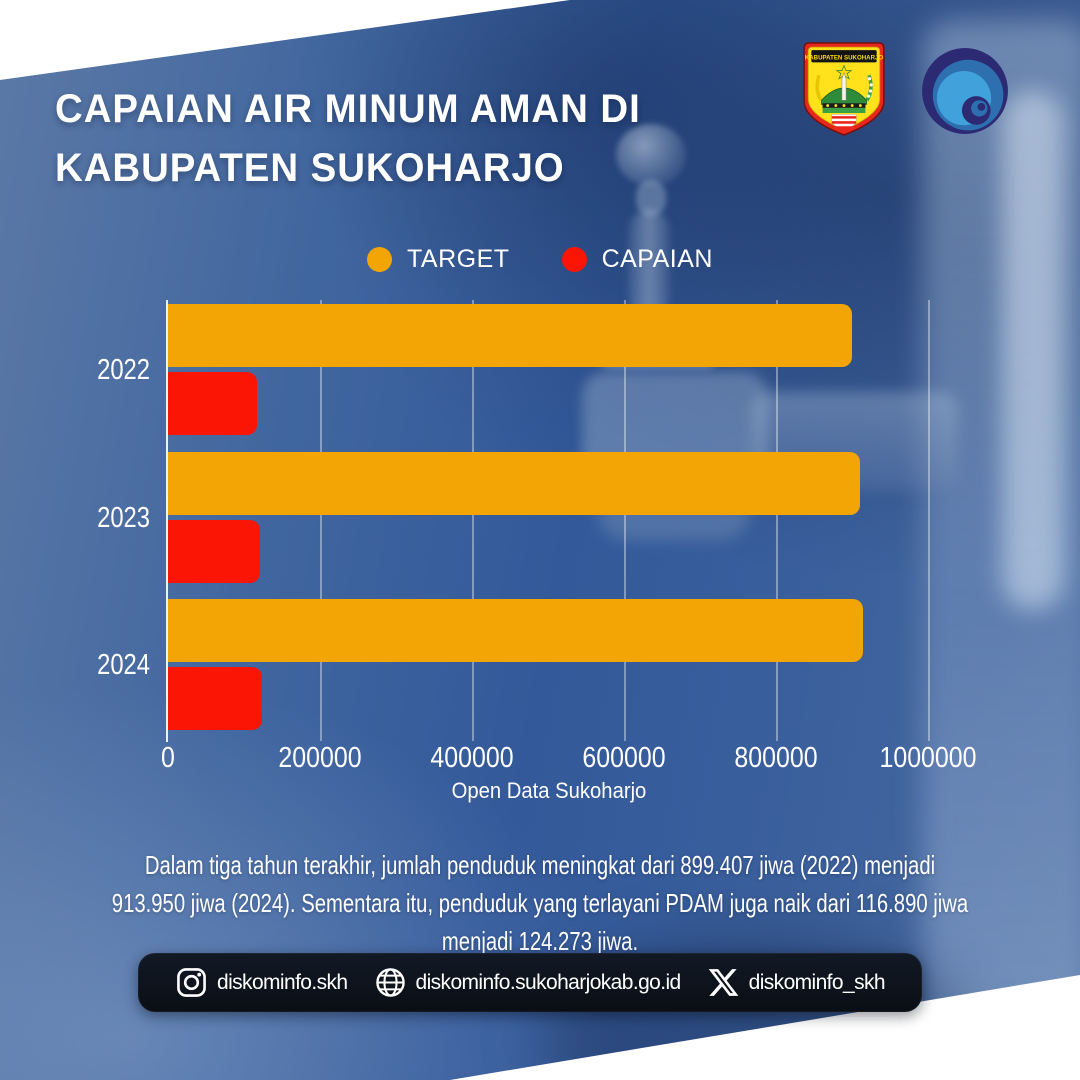 This screenshot has width=1080, height=1080. What do you see at coordinates (540, 759) in the screenshot?
I see `x-axis-ticks: 0 200000 400000 600000 800000 1000000` at bounding box center [540, 759].